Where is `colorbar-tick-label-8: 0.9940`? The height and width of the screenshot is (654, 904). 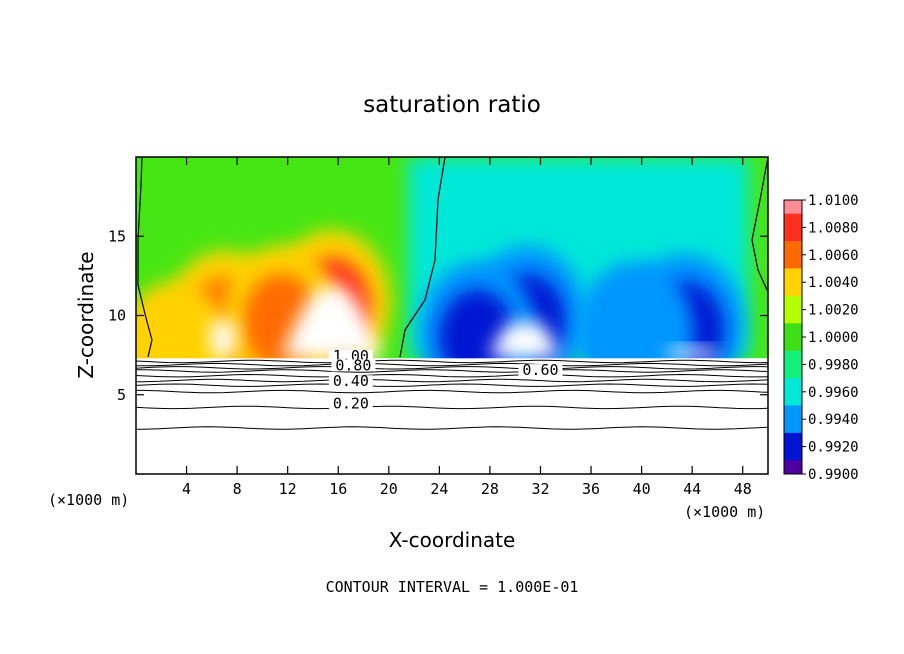 colorbar-tick-label-8: 0.9940 is located at coordinates (833, 420).